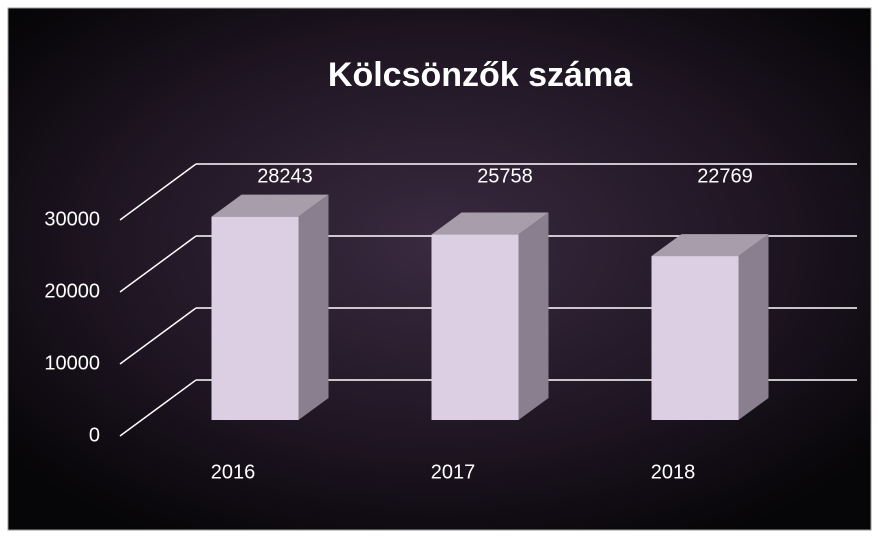 The image size is (879, 539). What do you see at coordinates (285, 176) in the screenshot?
I see `value-label: 28243` at bounding box center [285, 176].